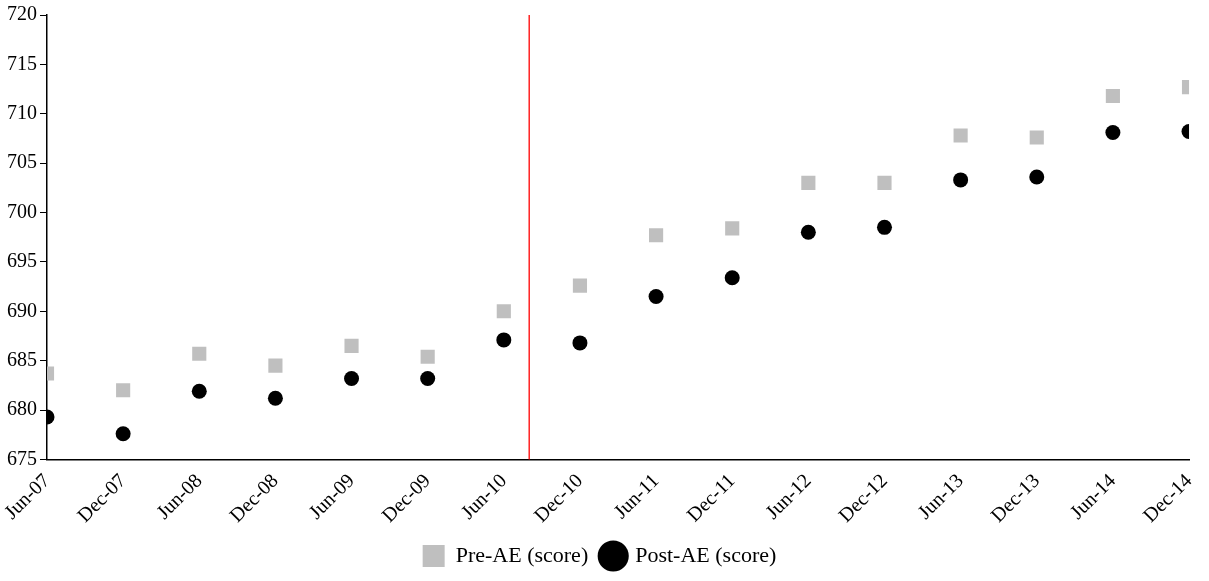 This screenshot has height=581, width=1209. What do you see at coordinates (22, 408) in the screenshot?
I see `y-tick-label: 680` at bounding box center [22, 408].